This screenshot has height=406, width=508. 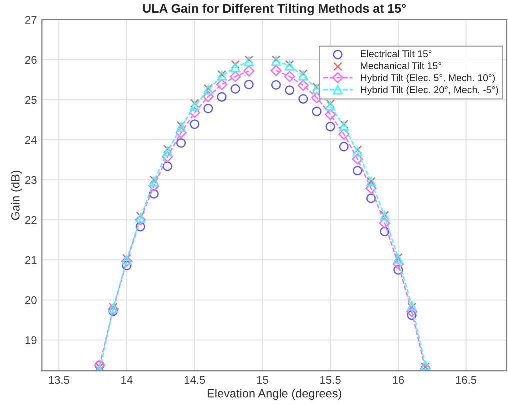 What do you see at coordinates (16, 195) in the screenshot?
I see `y-axis-title: Gain (dB)` at bounding box center [16, 195].